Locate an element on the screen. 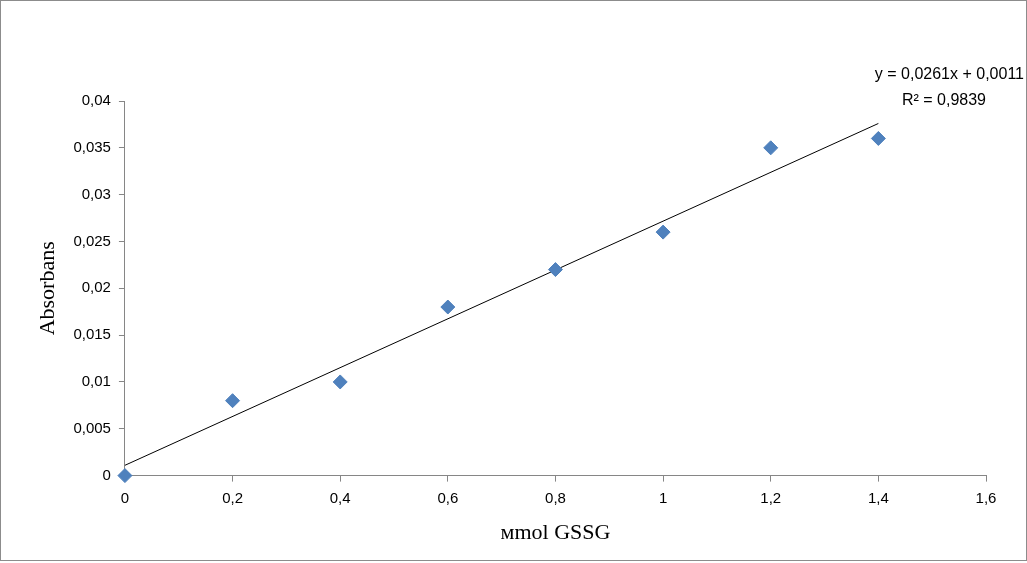  y-tick-label: 0,02 is located at coordinates (96, 287).